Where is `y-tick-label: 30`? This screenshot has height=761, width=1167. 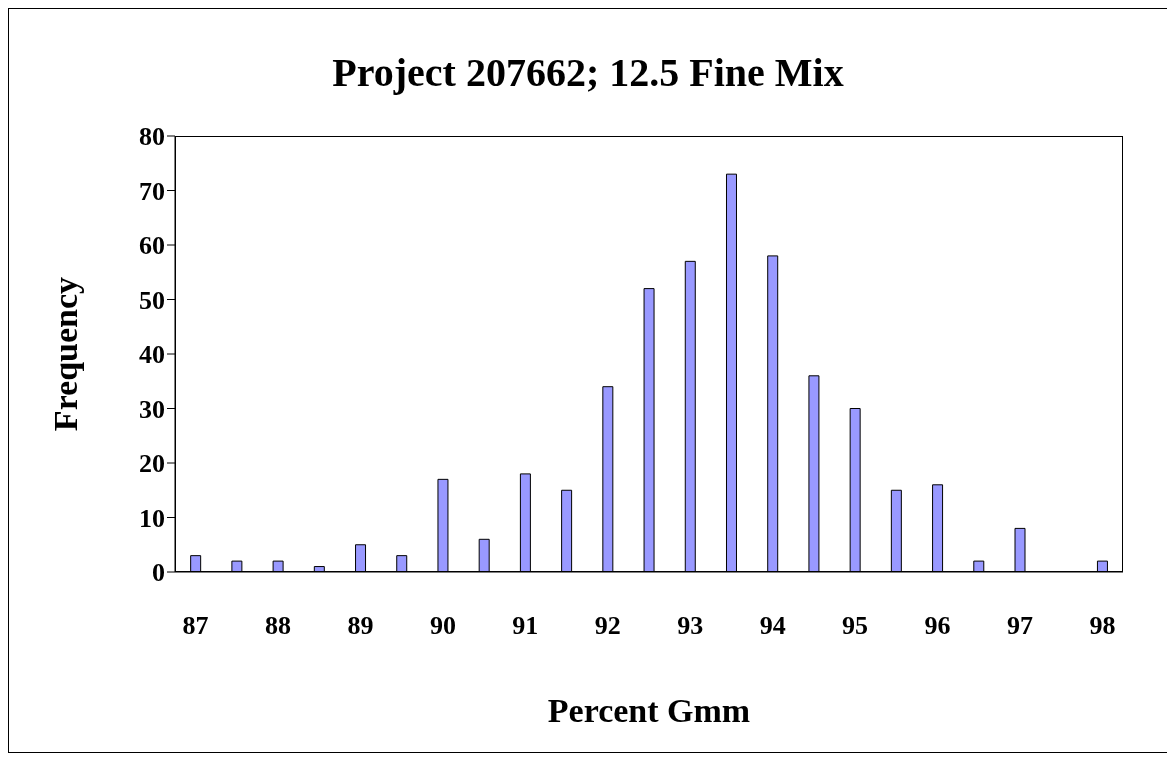
y-tick-label: 30 is located at coordinates (152, 409).